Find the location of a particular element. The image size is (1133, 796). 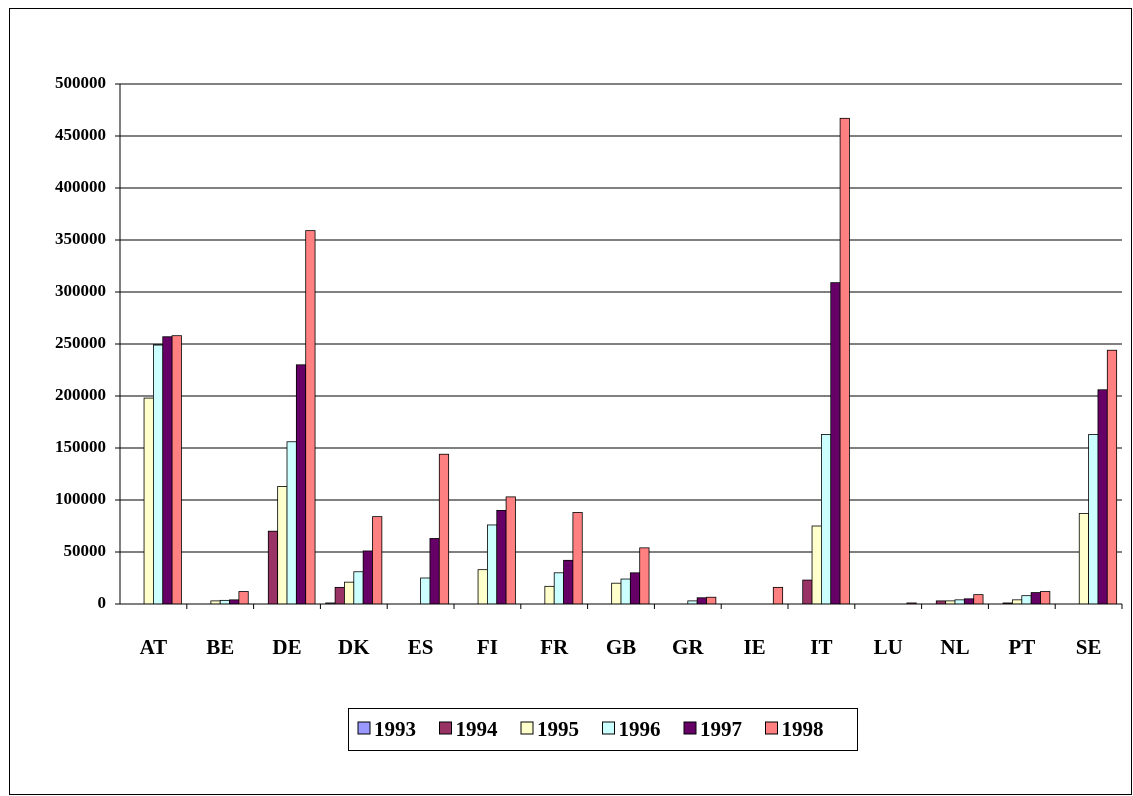

x-tick-label: IT is located at coordinates (821, 647).